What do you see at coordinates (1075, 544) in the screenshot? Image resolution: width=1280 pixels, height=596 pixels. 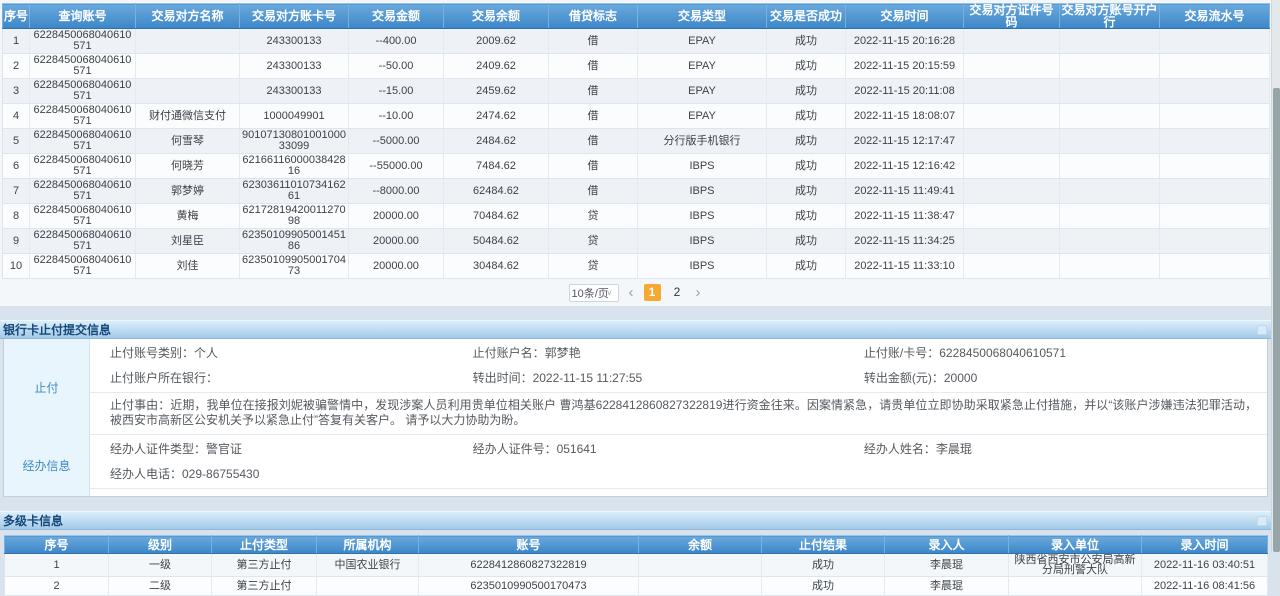 I see `column-header: 录入单位` at bounding box center [1075, 544].